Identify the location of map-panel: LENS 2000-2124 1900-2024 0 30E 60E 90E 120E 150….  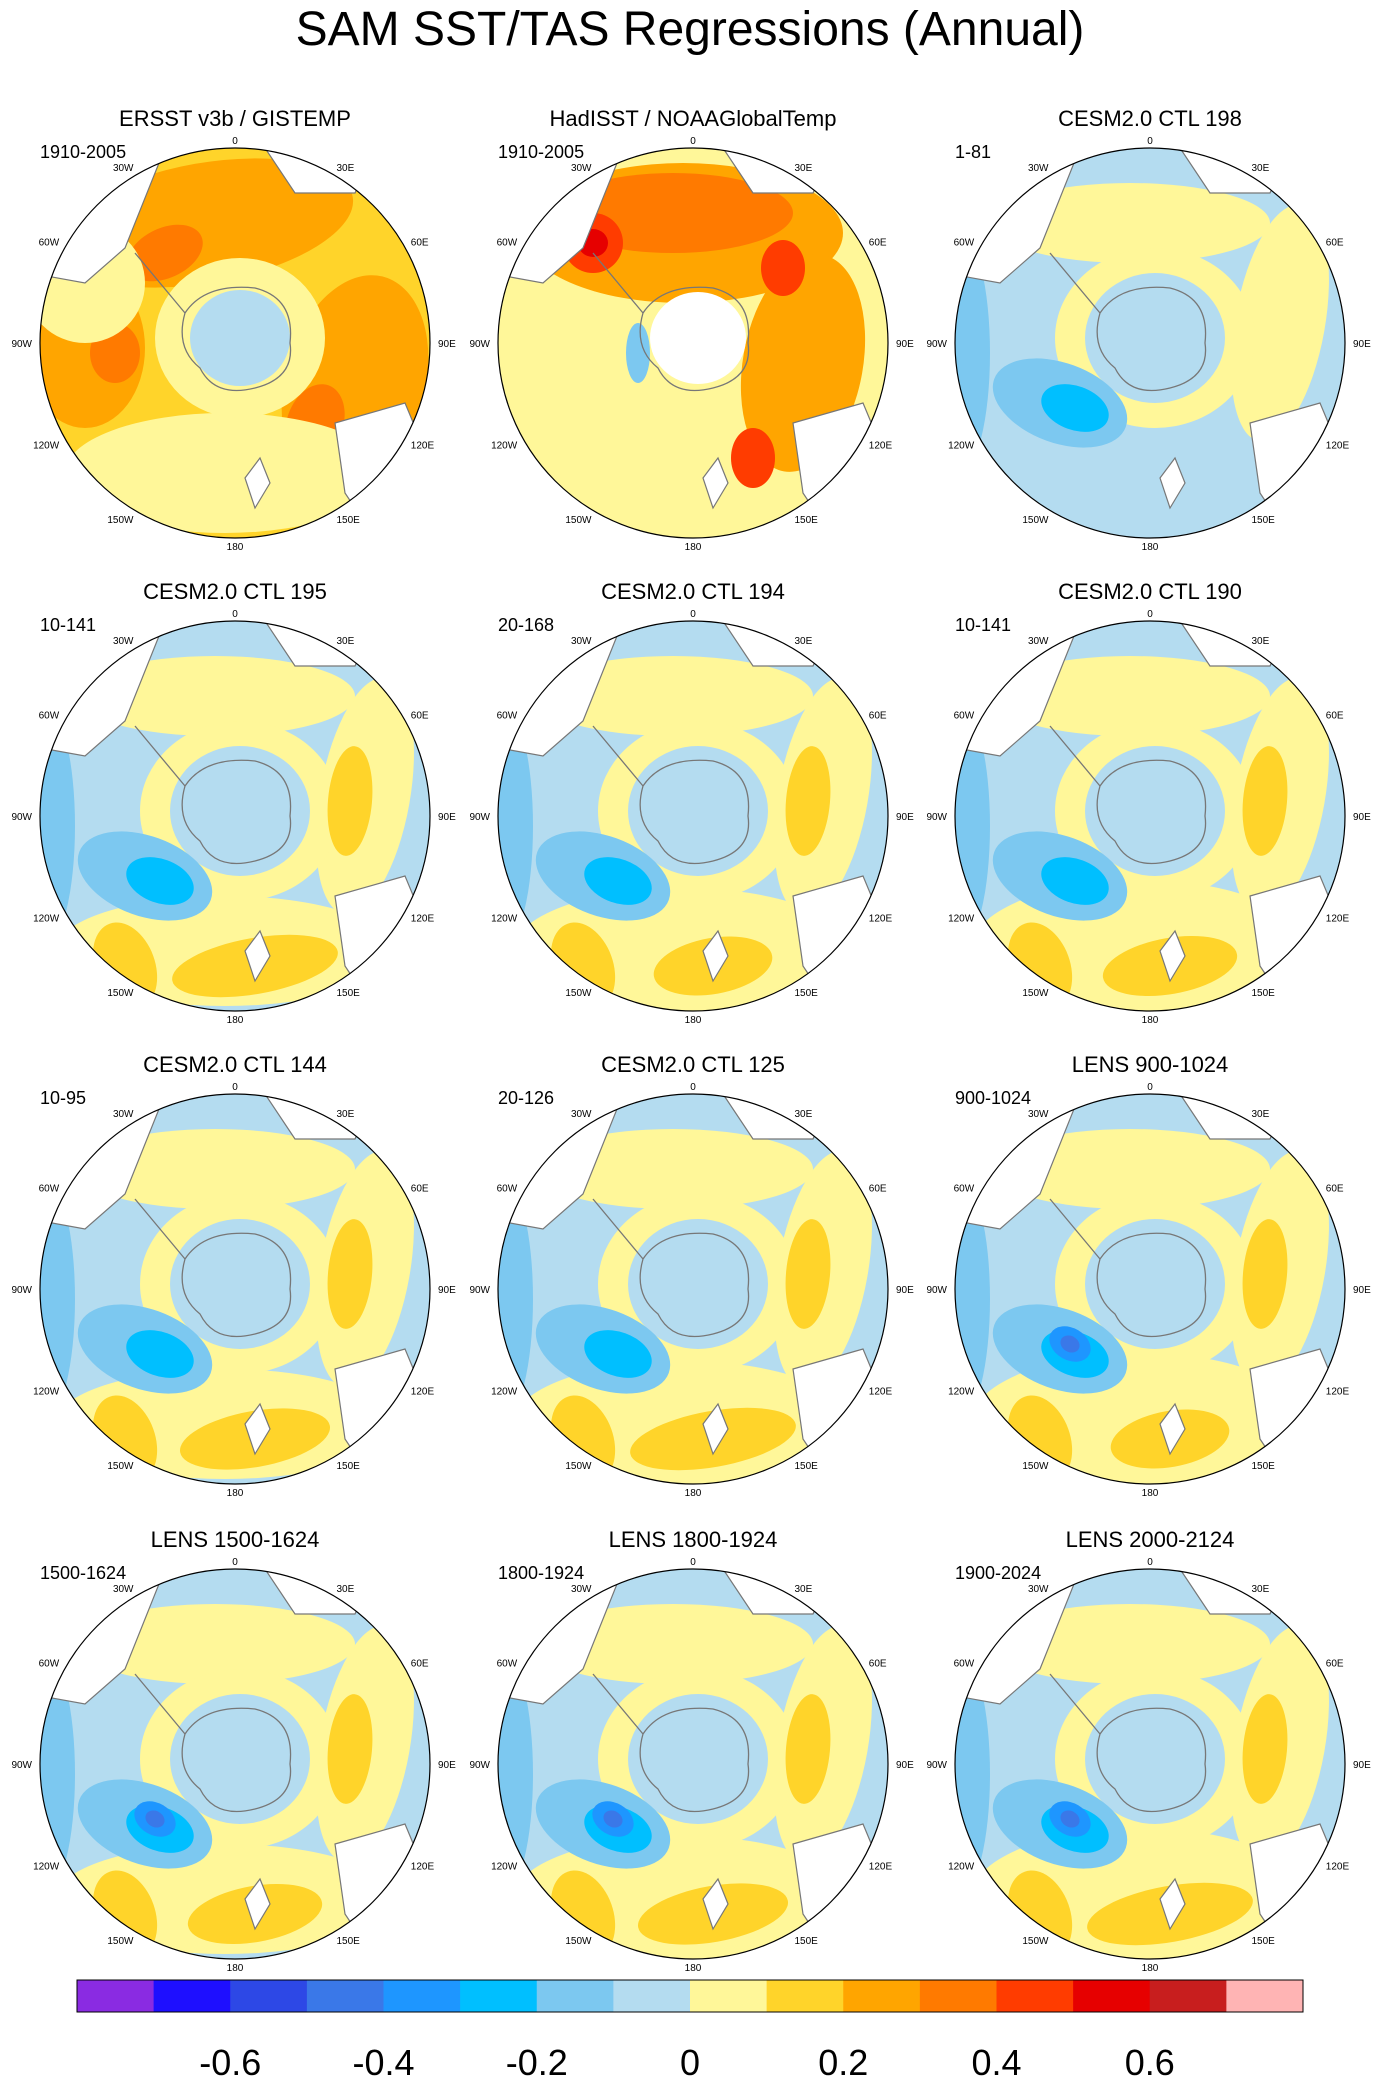
(1148, 1750).